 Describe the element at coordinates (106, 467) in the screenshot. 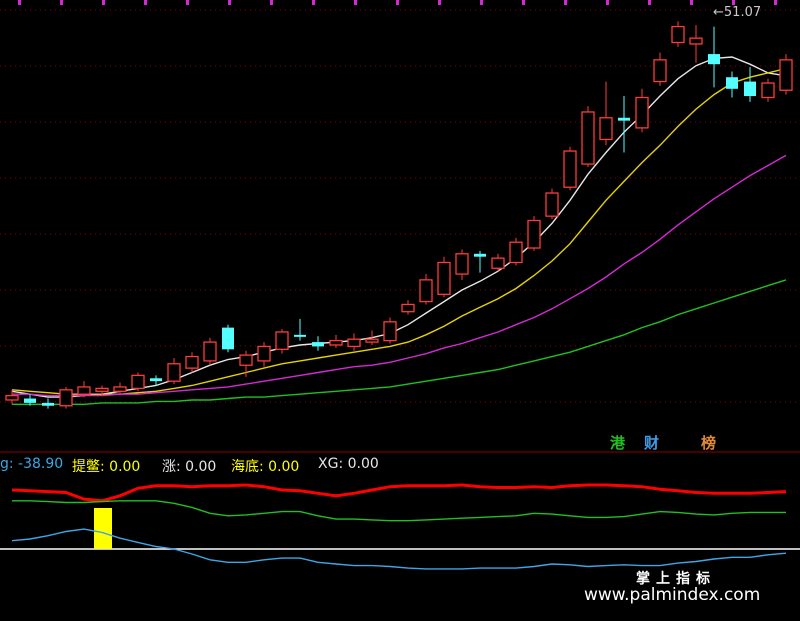

I see `indicator-tijian: 提鳖: 0.00` at that location.